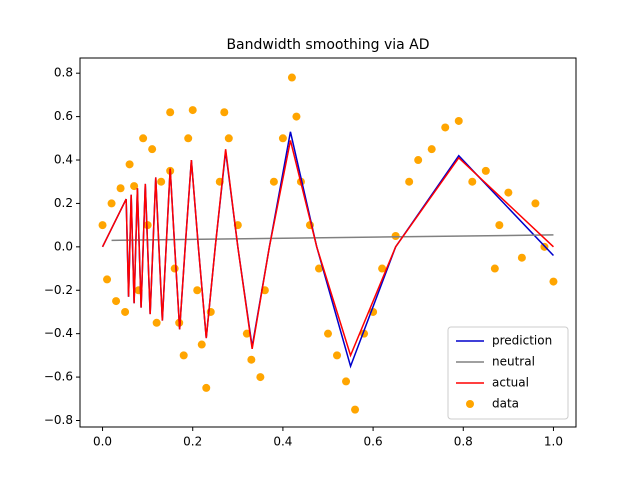 This screenshot has height=484, width=640. Describe the element at coordinates (63, 160) in the screenshot. I see `y-tick-label: 0.4` at that location.